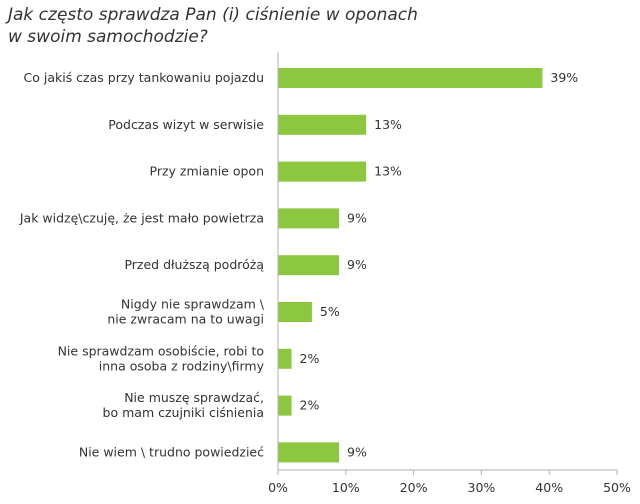 This screenshot has width=640, height=504. Describe the element at coordinates (357, 217) in the screenshot. I see `value-label-4: 9%` at that location.